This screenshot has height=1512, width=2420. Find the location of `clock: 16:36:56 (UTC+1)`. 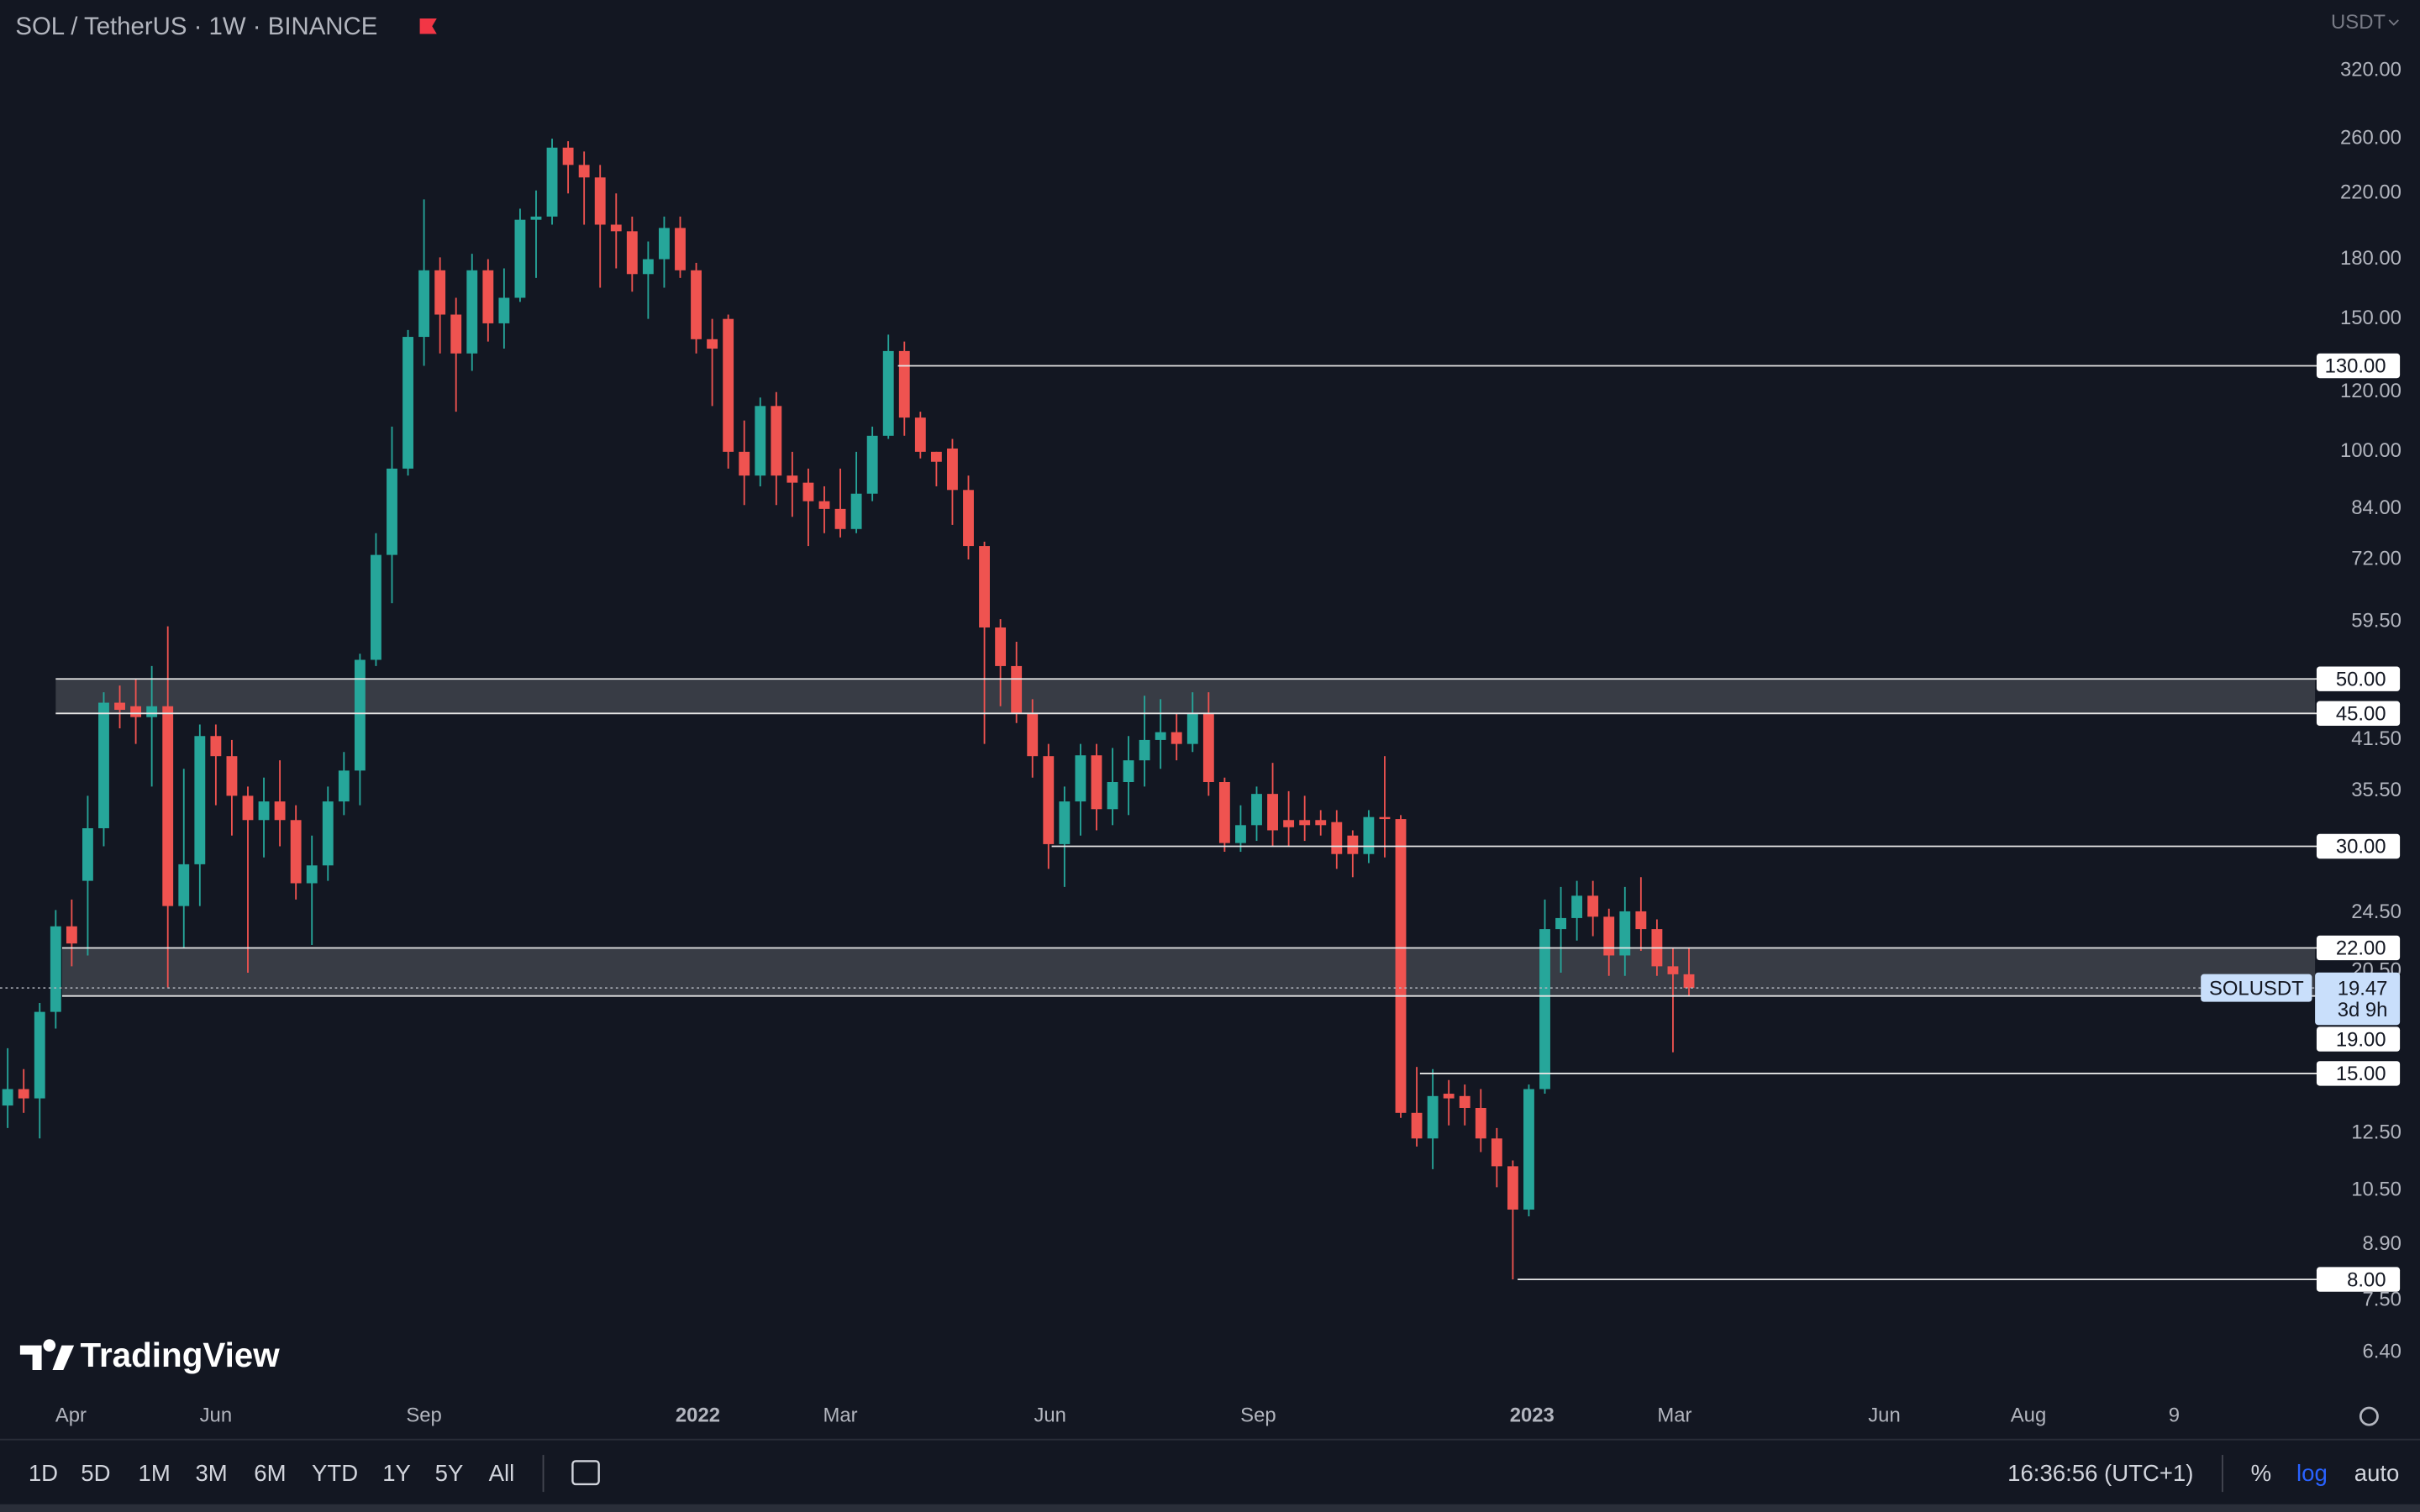

clock: 16:36:56 (UTC+1) is located at coordinates (2100, 1473).